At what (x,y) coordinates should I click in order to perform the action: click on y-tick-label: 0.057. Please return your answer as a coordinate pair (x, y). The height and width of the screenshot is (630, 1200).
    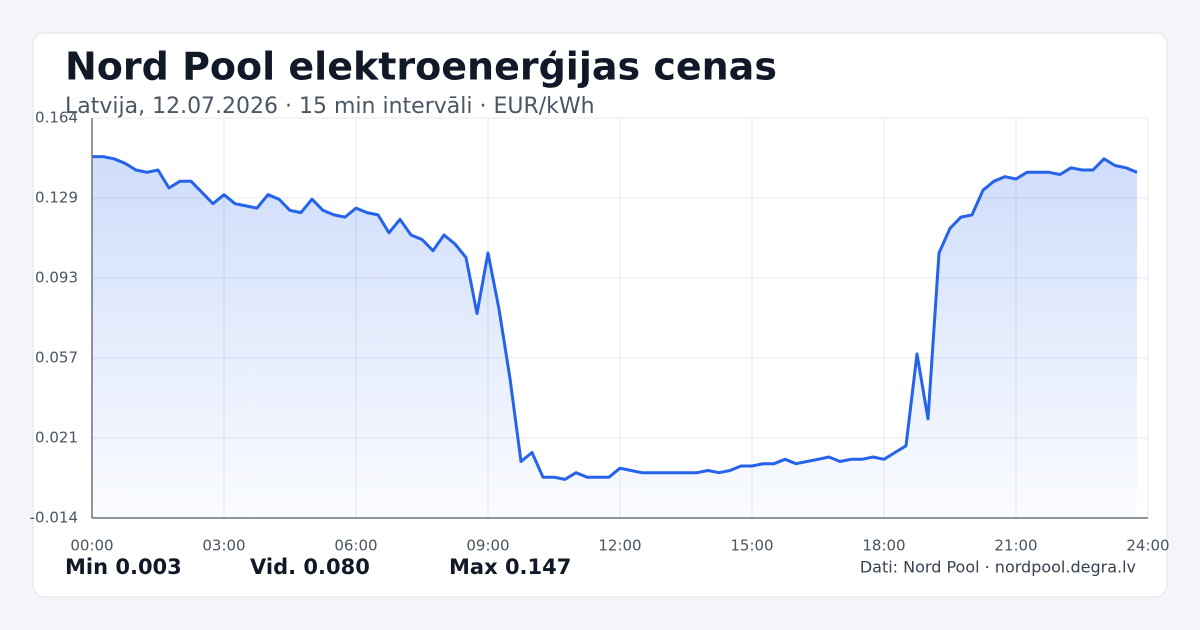
    Looking at the image, I should click on (56, 358).